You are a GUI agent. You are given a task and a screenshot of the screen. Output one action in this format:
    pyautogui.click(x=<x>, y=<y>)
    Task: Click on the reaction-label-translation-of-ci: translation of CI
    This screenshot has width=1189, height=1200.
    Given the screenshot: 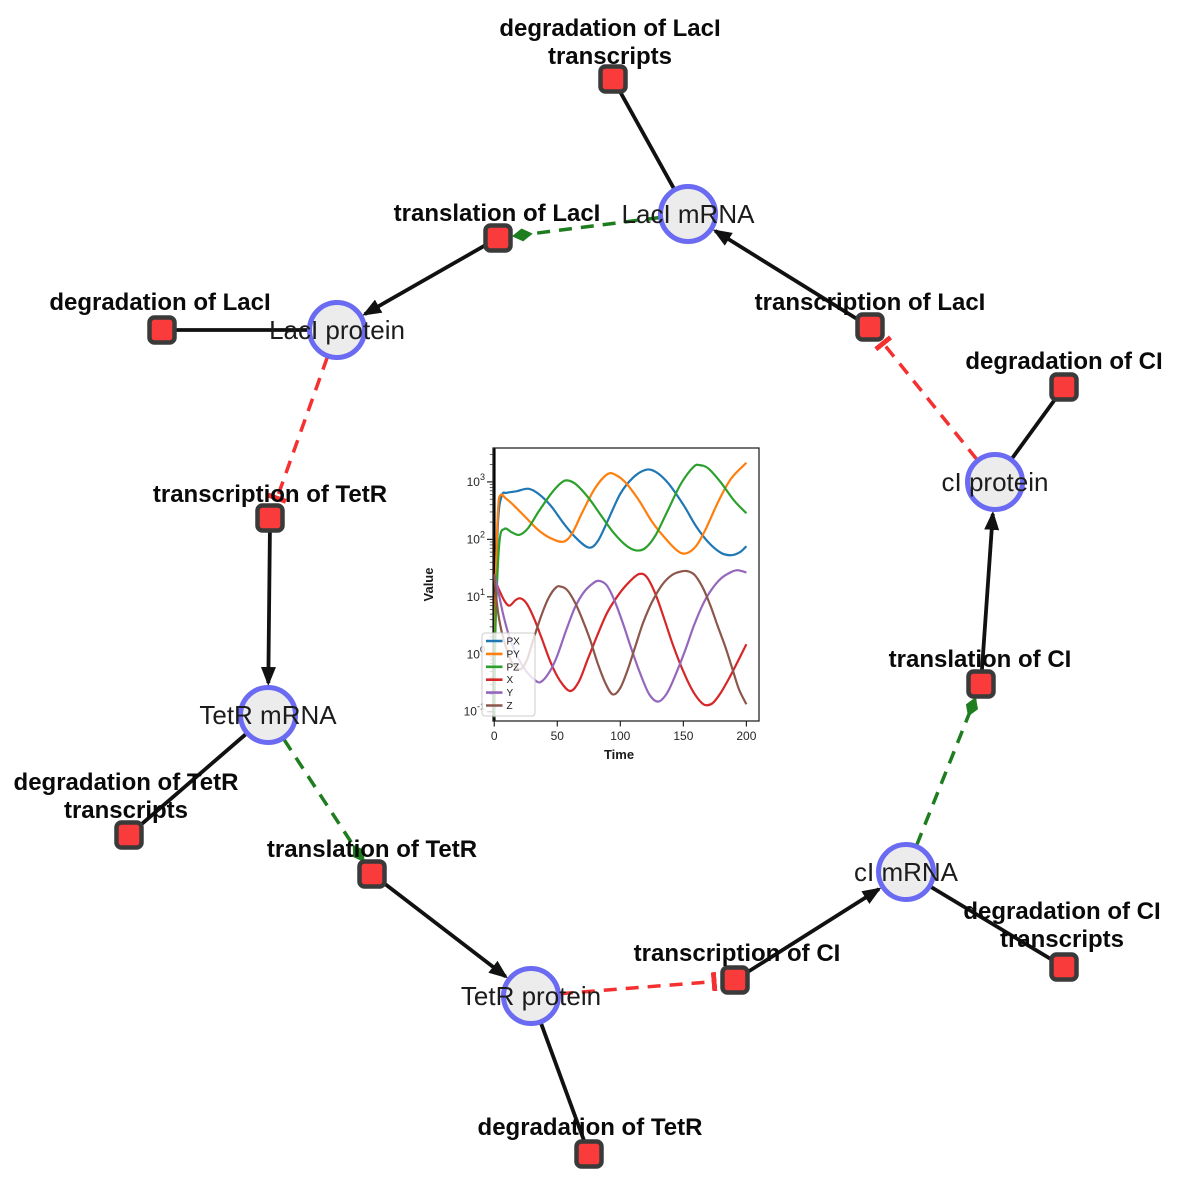 What is the action you would take?
    pyautogui.click(x=980, y=659)
    